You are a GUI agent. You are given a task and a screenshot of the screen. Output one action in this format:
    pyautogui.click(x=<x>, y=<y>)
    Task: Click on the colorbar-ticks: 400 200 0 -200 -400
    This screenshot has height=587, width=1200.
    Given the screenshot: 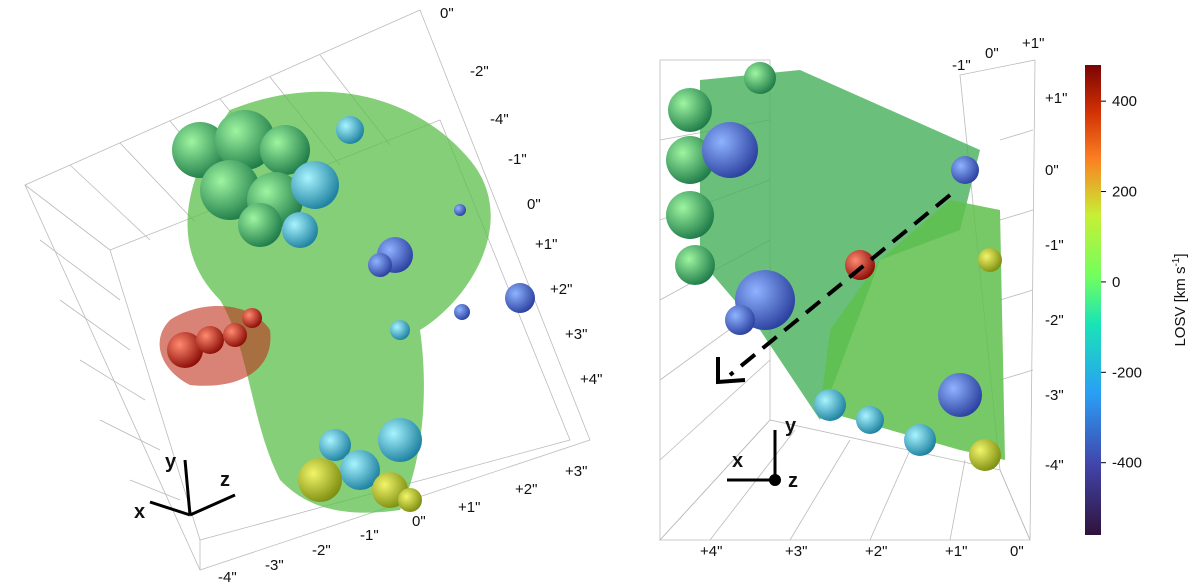 What is the action you would take?
    pyautogui.click(x=1121, y=282)
    